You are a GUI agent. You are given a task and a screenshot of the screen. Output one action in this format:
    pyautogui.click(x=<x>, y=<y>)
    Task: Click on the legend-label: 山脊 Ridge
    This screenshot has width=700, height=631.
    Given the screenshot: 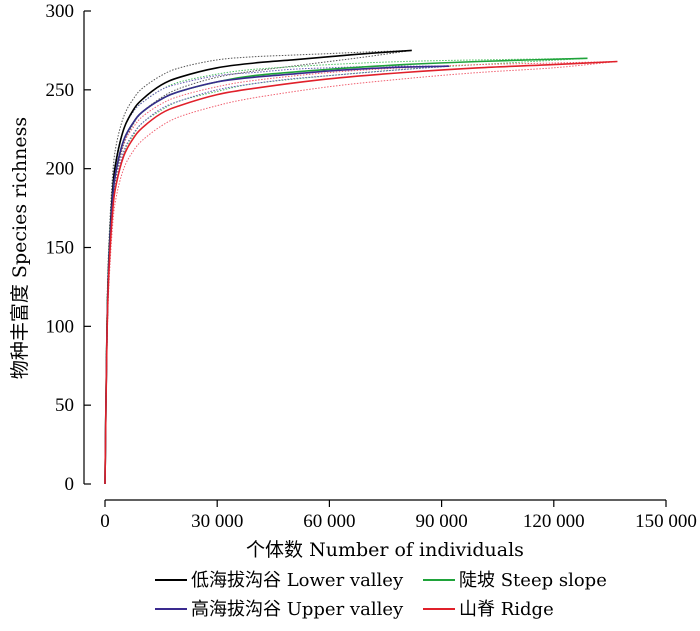 What is the action you would take?
    pyautogui.click(x=506, y=609)
    